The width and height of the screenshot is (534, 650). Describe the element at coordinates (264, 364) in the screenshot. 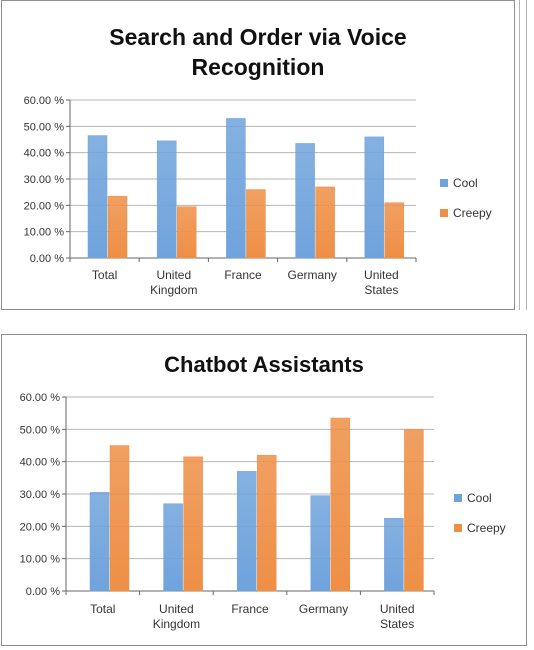

I see `chart-title: Chatbot Assistants` at that location.